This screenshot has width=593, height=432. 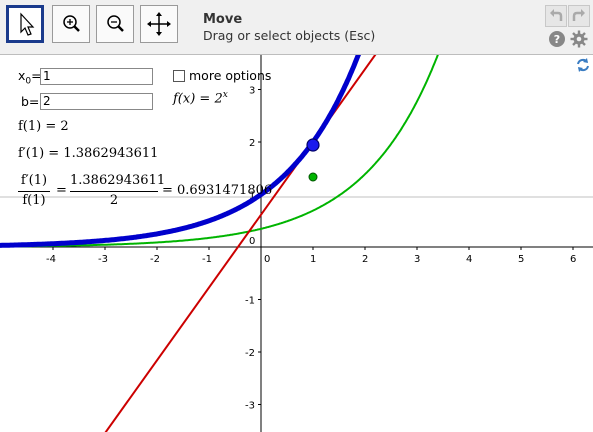 What do you see at coordinates (30, 77) in the screenshot?
I see `x0-label: x0=` at bounding box center [30, 77].